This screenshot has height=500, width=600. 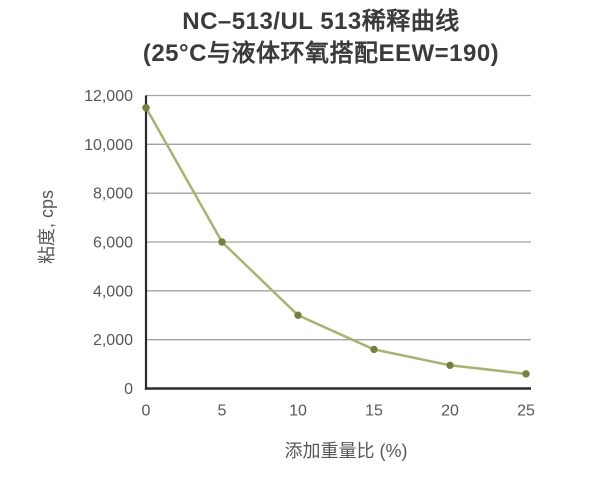 I want to click on x-tick-labels: 0 5 10 15 20 25, so click(x=338, y=411).